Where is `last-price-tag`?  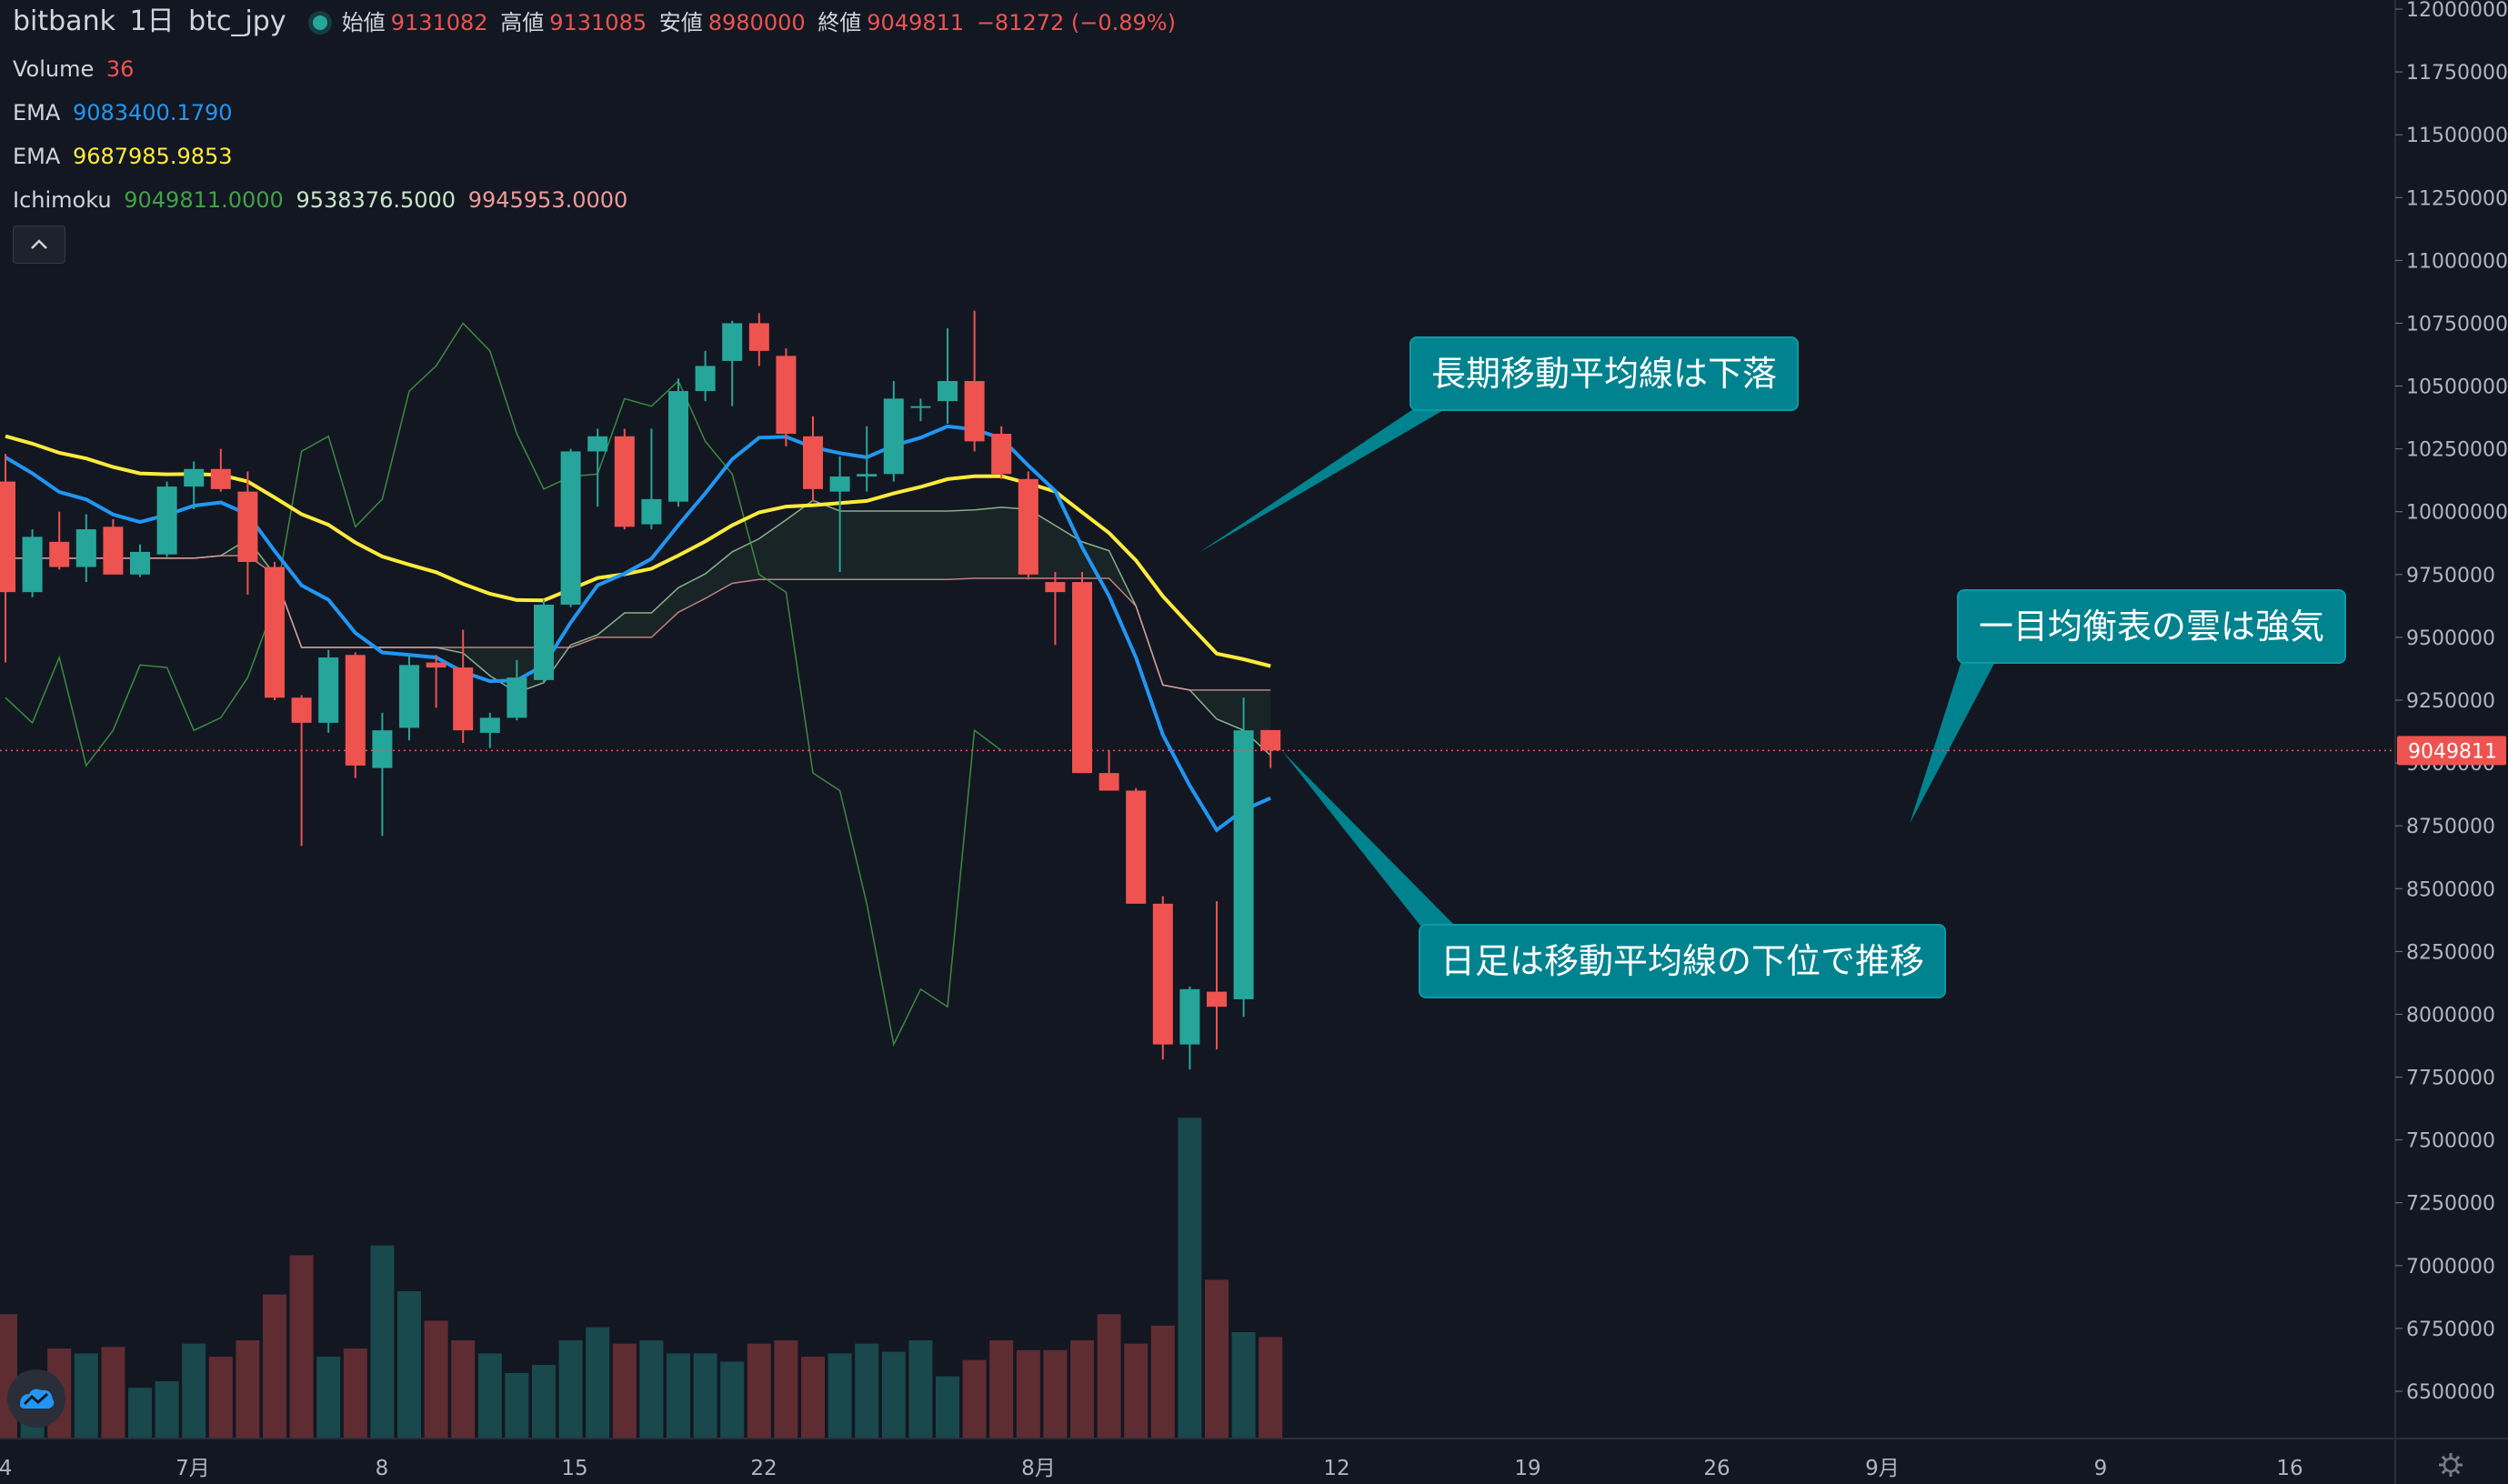 last-price-tag is located at coordinates (2451, 751).